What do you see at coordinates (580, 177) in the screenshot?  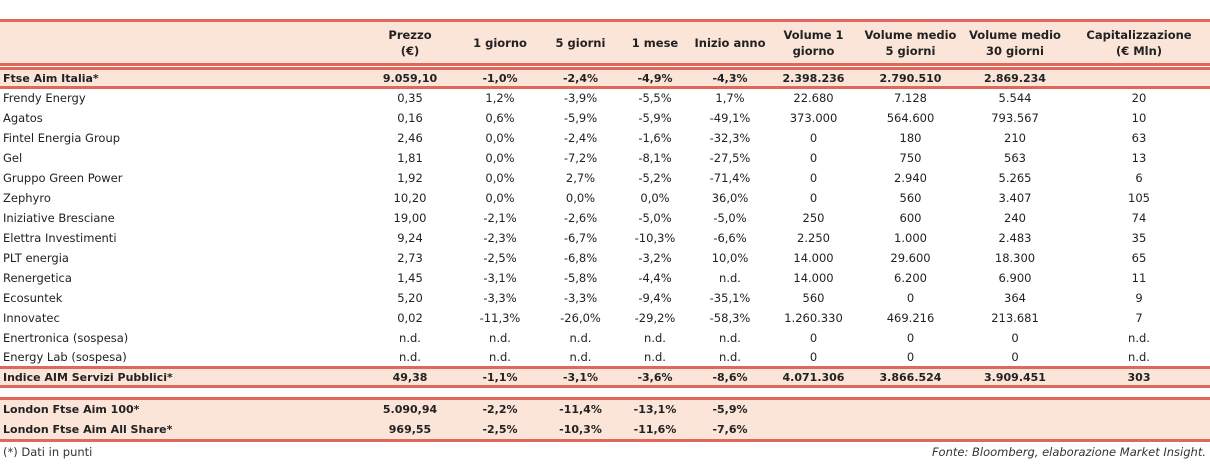 I see `cell-5g: 2,7%` at bounding box center [580, 177].